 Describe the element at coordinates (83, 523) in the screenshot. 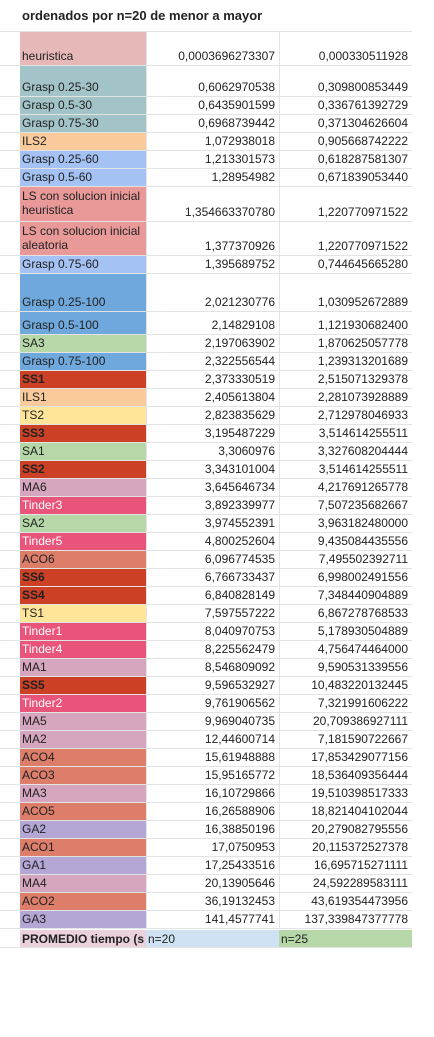

I see `algorithm-name-cell: SA2` at that location.